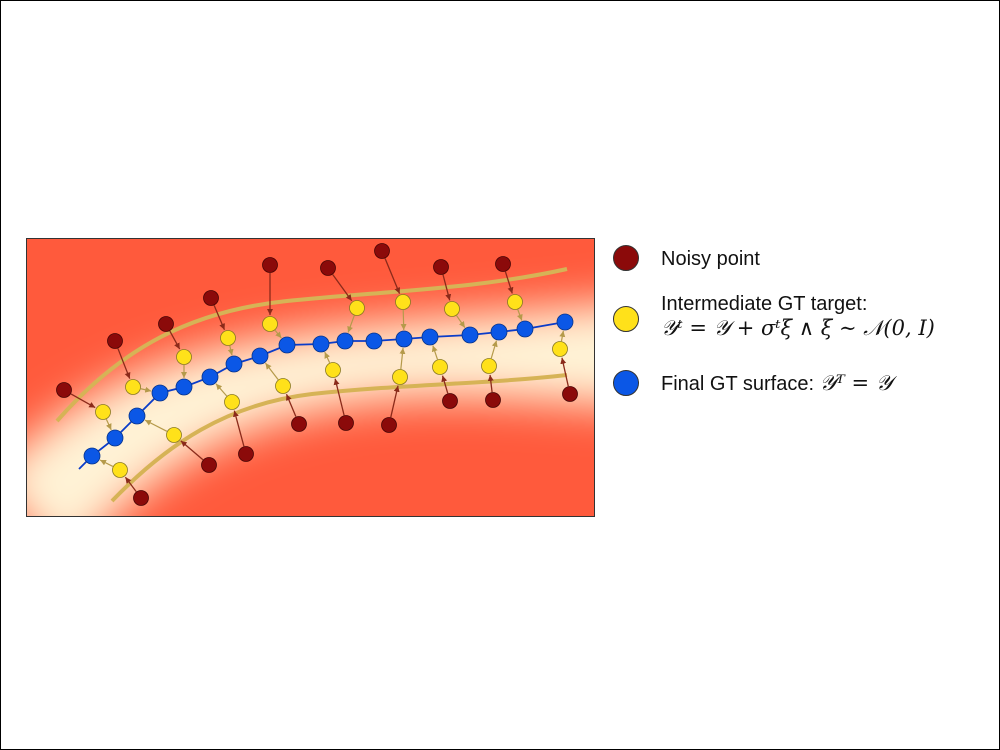  Describe the element at coordinates (710, 259) in the screenshot. I see `legend-label-noisy: Noisy point` at that location.